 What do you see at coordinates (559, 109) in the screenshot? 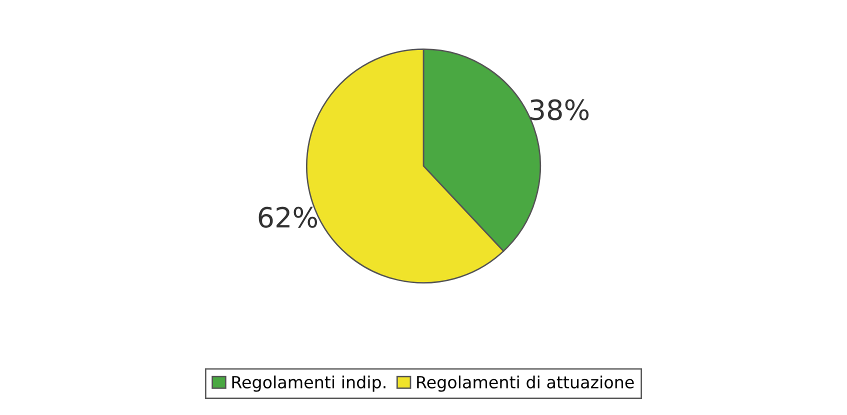
I see `data-label: 38%` at bounding box center [559, 109].